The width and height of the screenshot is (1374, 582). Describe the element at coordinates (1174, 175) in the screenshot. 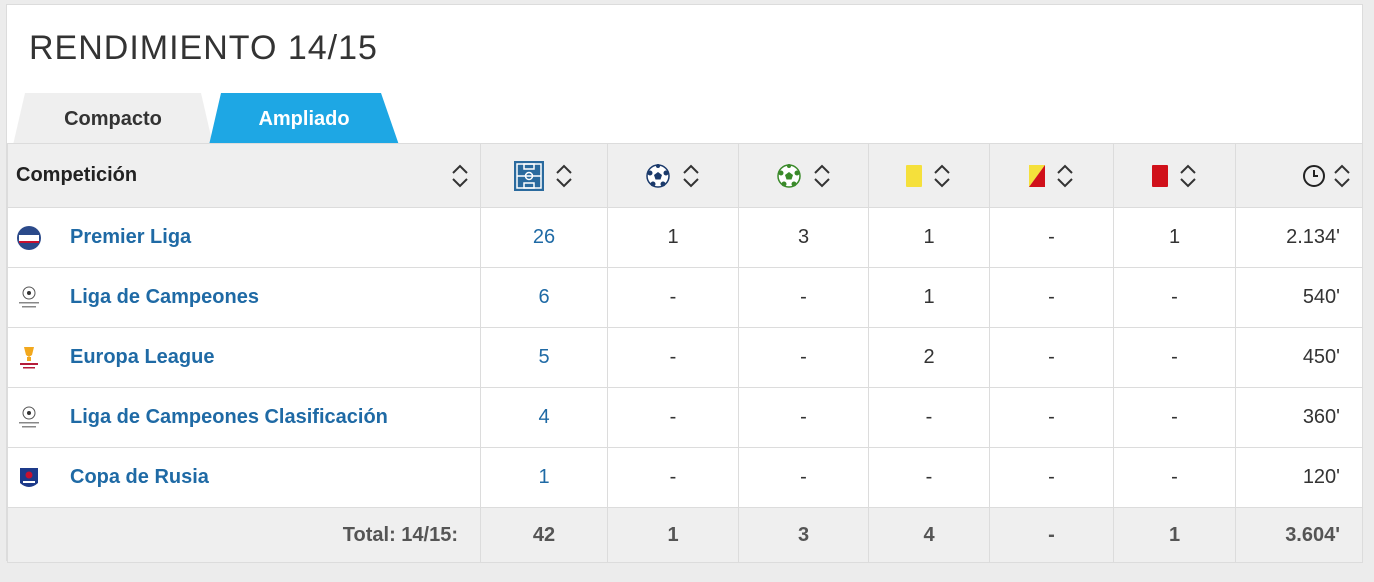

I see `header-red` at that location.